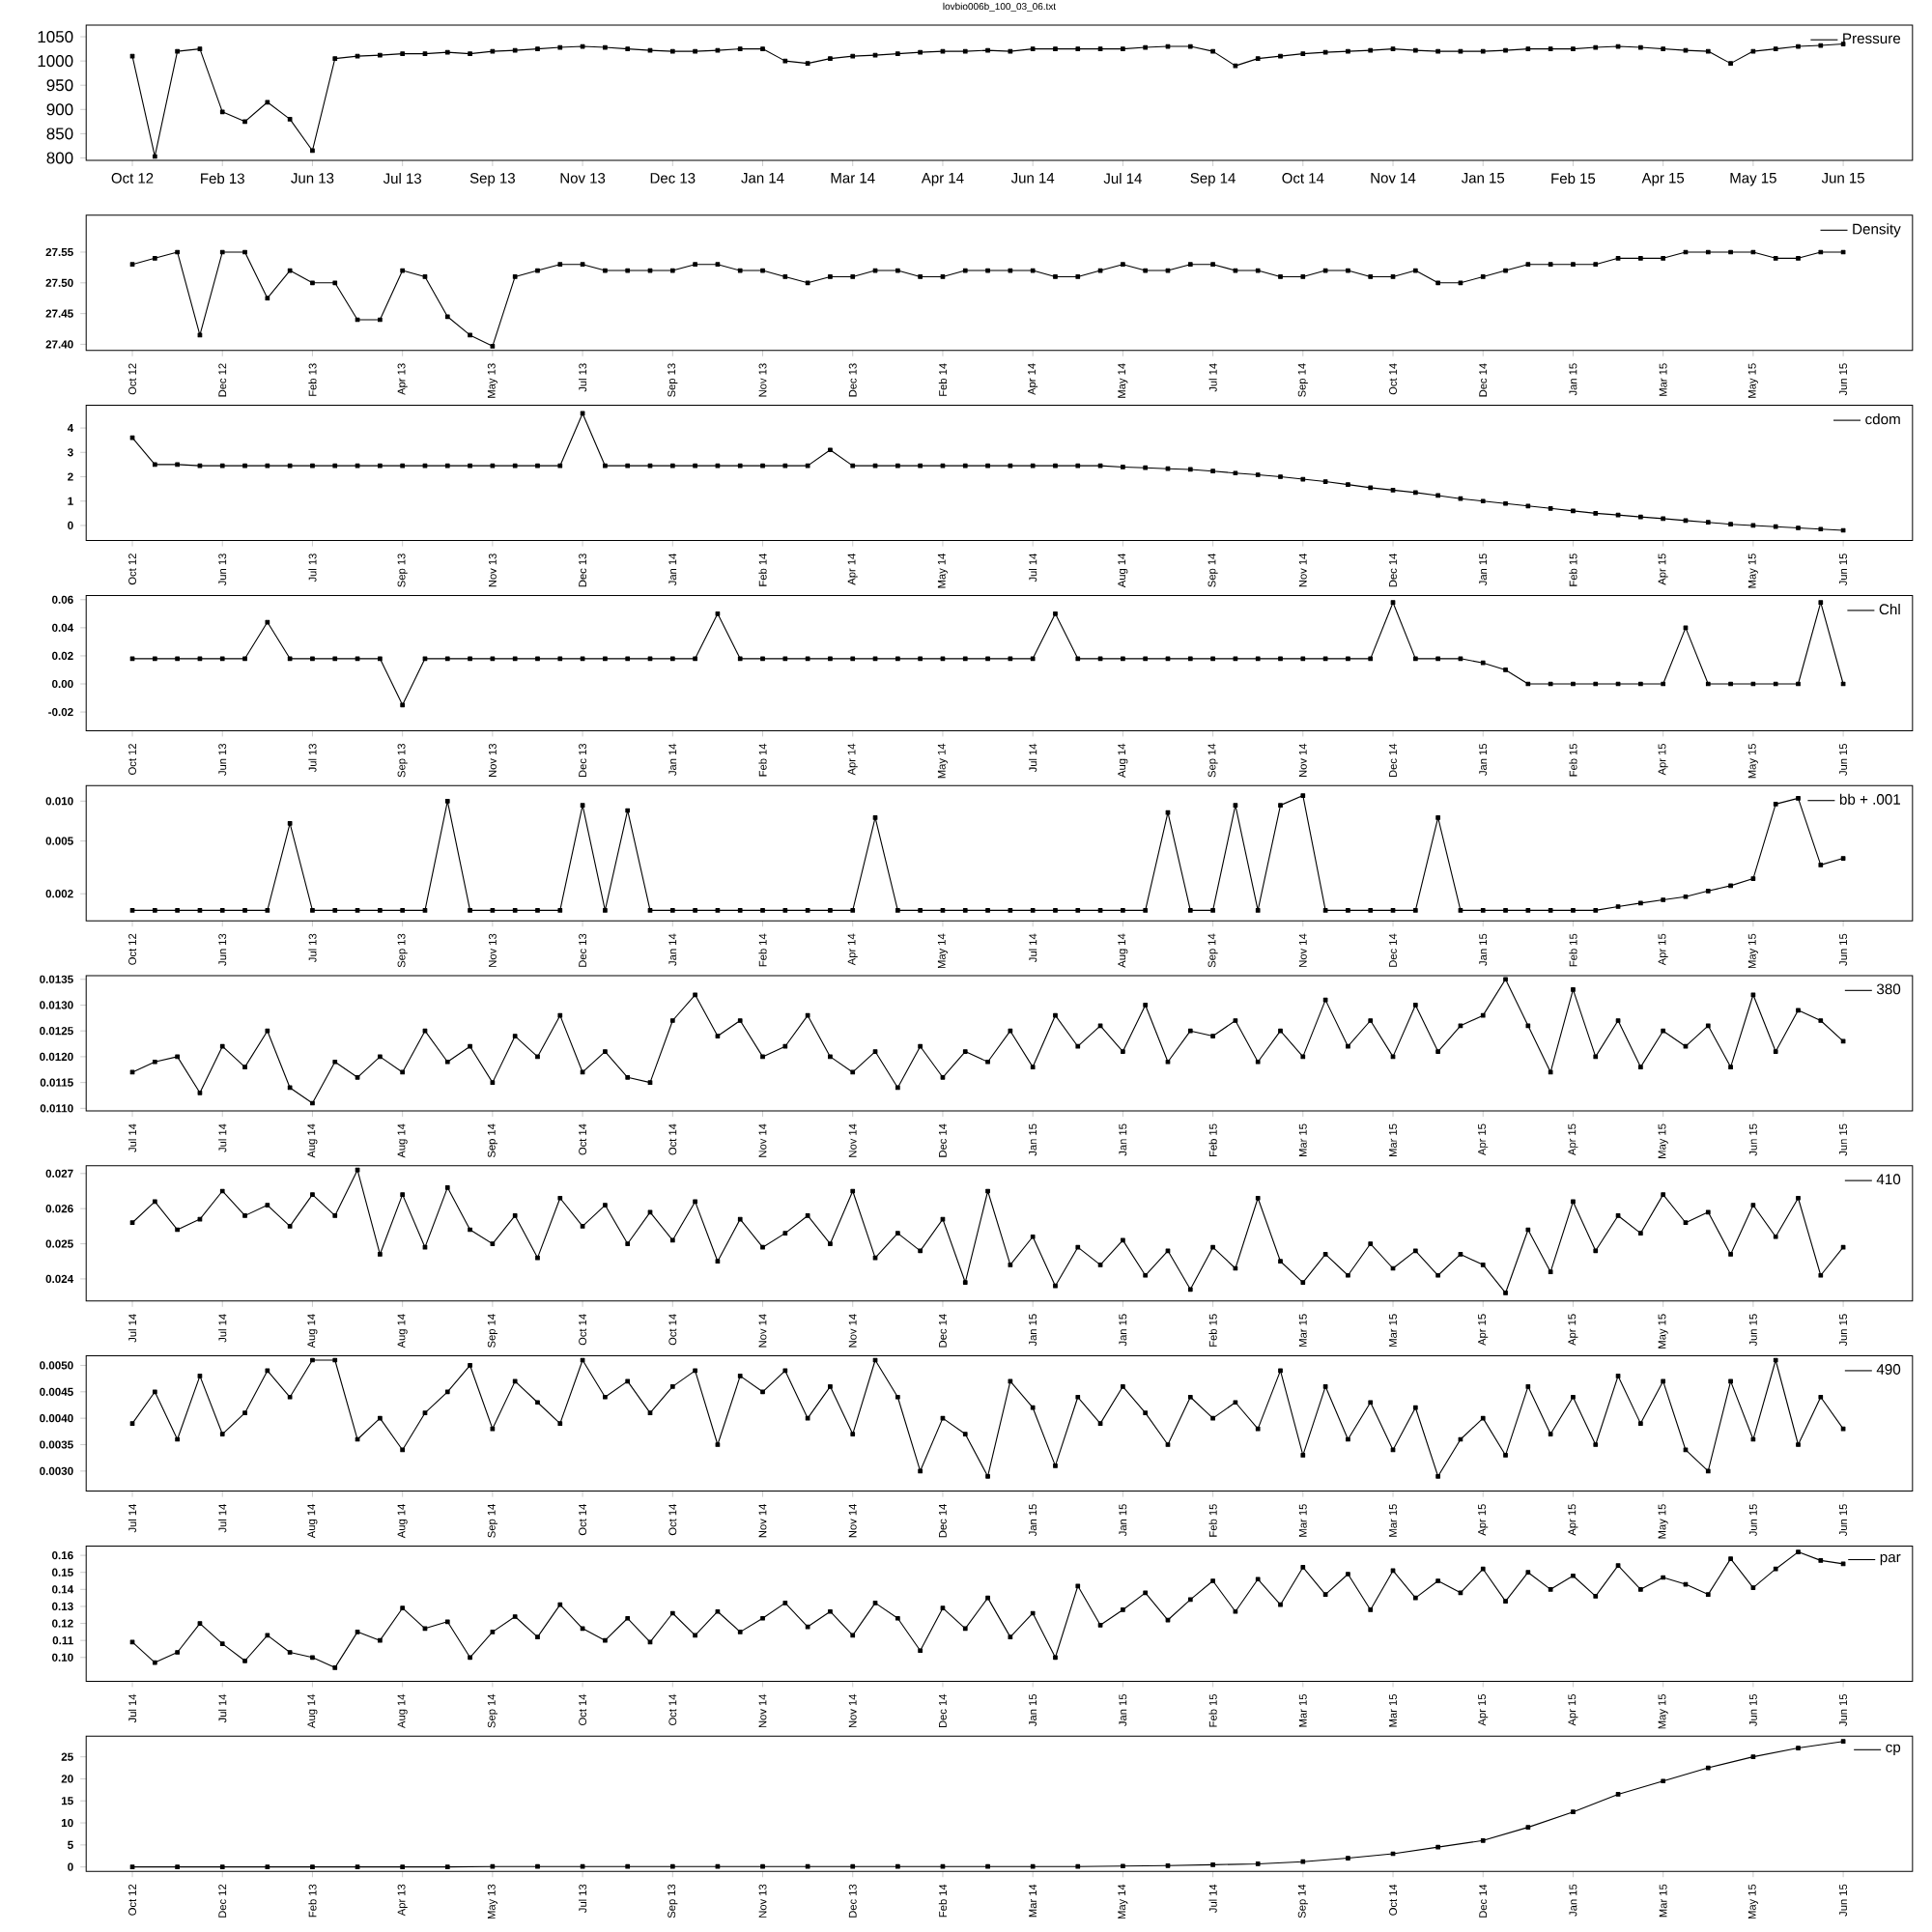  Describe the element at coordinates (312, 1901) in the screenshot. I see `x-tick-label: Feb 13` at that location.